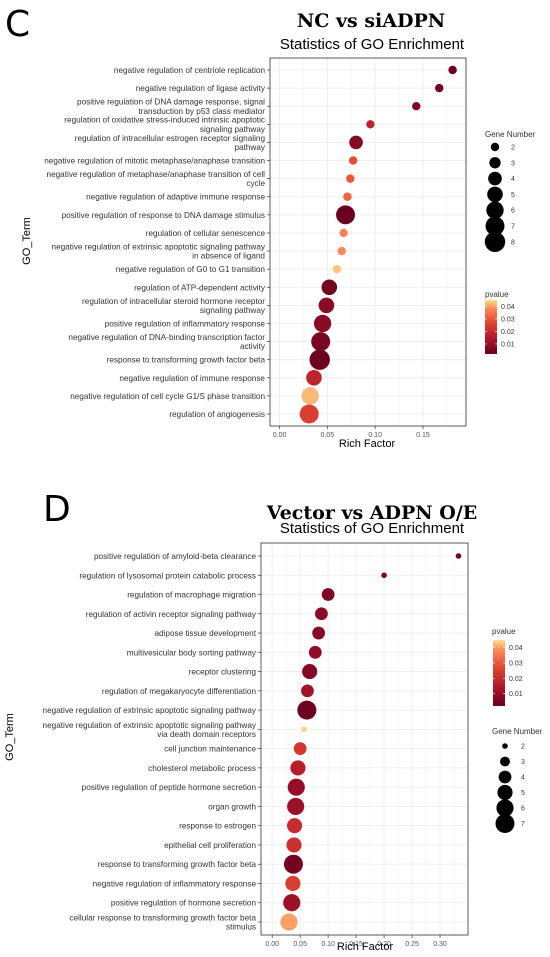 This screenshot has height=957, width=550. Describe the element at coordinates (328, 435) in the screenshot. I see `x-tick-label: 0.05` at that location.